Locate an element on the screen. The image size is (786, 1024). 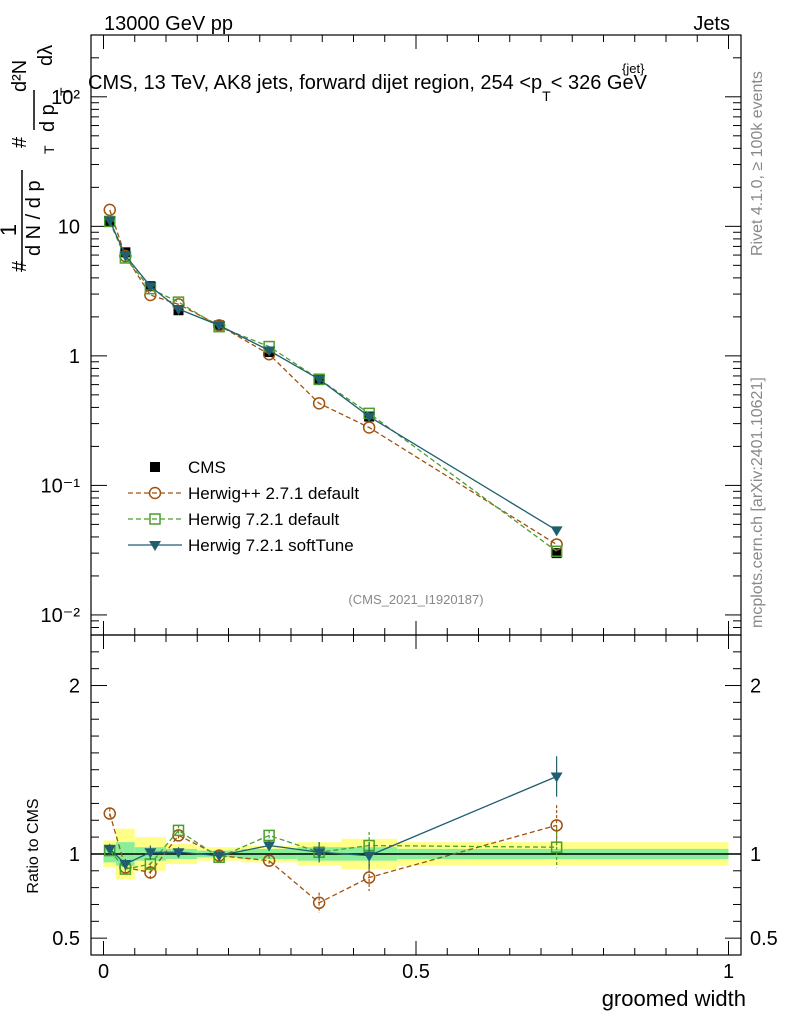
y-label-part-7: d²N is located at coordinates (20, 76).